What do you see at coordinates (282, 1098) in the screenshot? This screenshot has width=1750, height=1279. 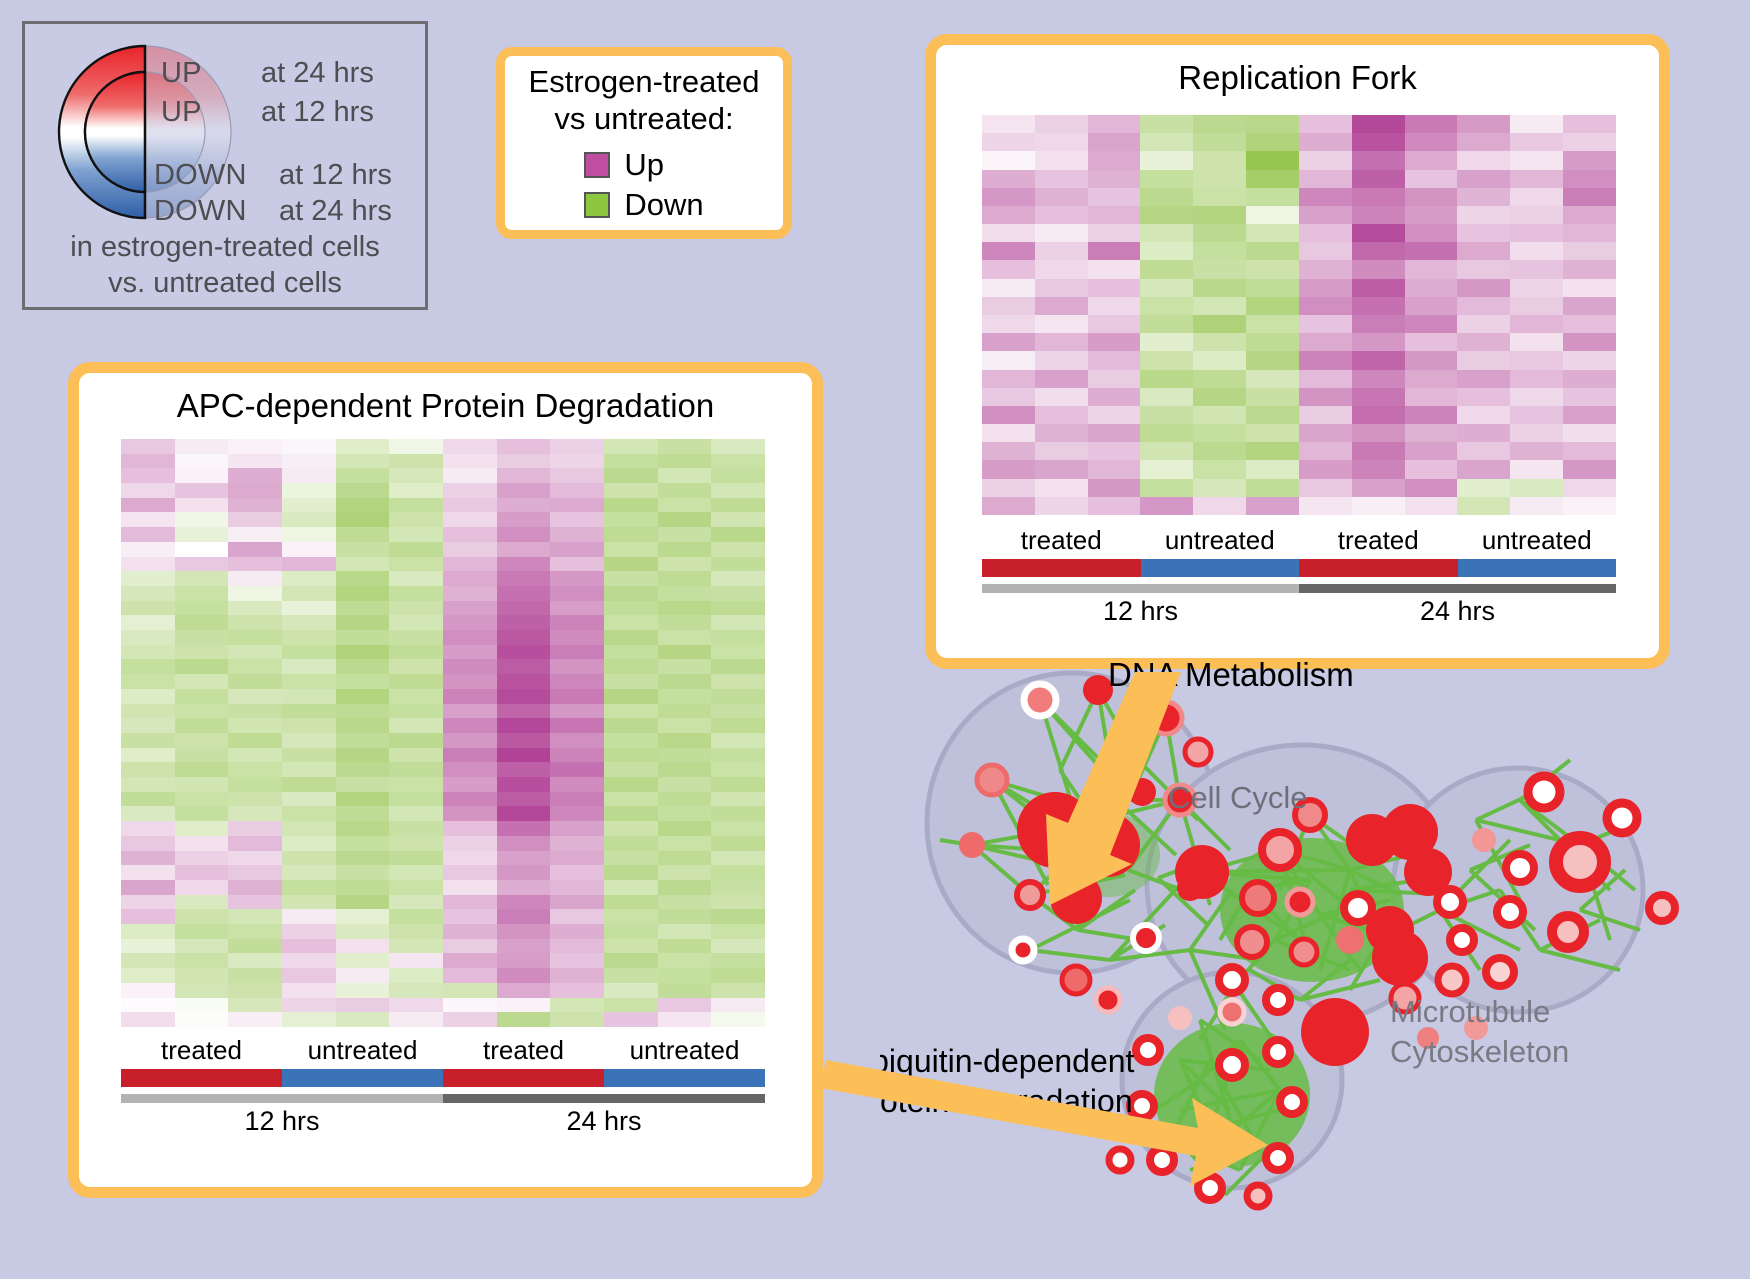 I see `time-bar-12hrs` at bounding box center [282, 1098].